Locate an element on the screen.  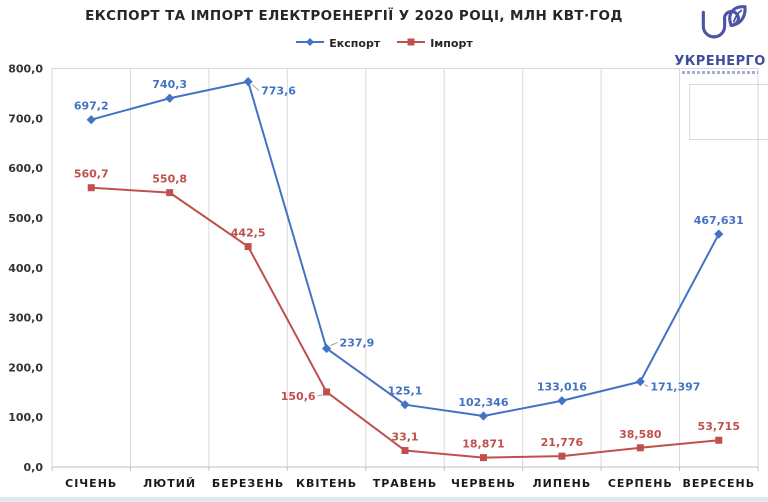
data-label: 133,016 is located at coordinates (562, 387).